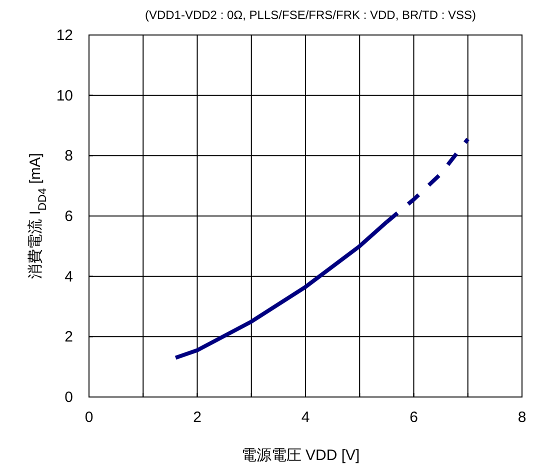  Describe the element at coordinates (89, 417) in the screenshot. I see `x-tick-label: 0` at that location.